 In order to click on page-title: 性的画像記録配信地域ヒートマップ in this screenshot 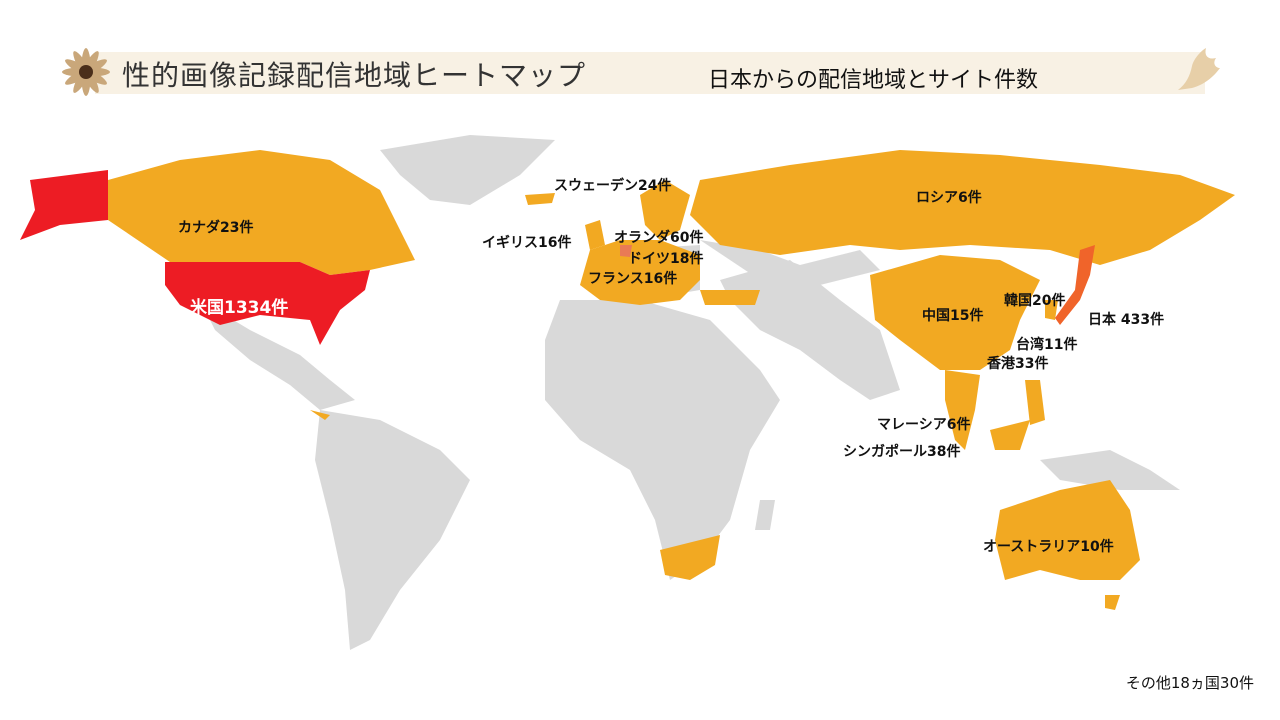, I will do `click(354, 75)`.